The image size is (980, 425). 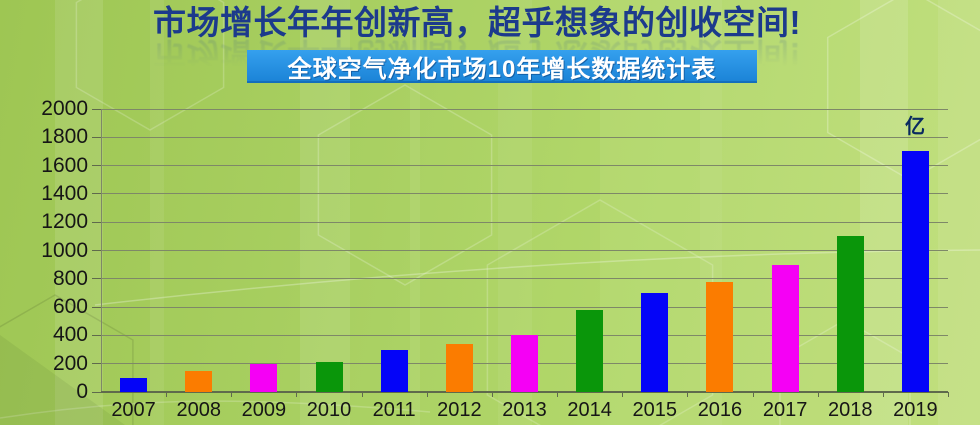 I want to click on bar-2015, so click(x=655, y=342).